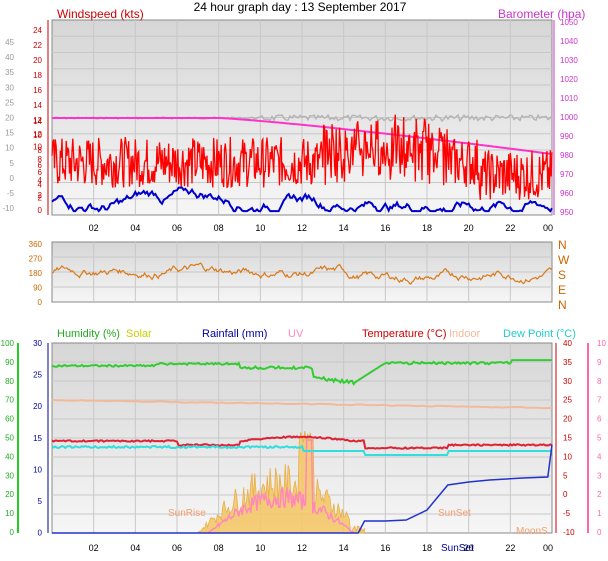  Describe the element at coordinates (94, 228) in the screenshot. I see `wind-xtick-02: 02` at that location.